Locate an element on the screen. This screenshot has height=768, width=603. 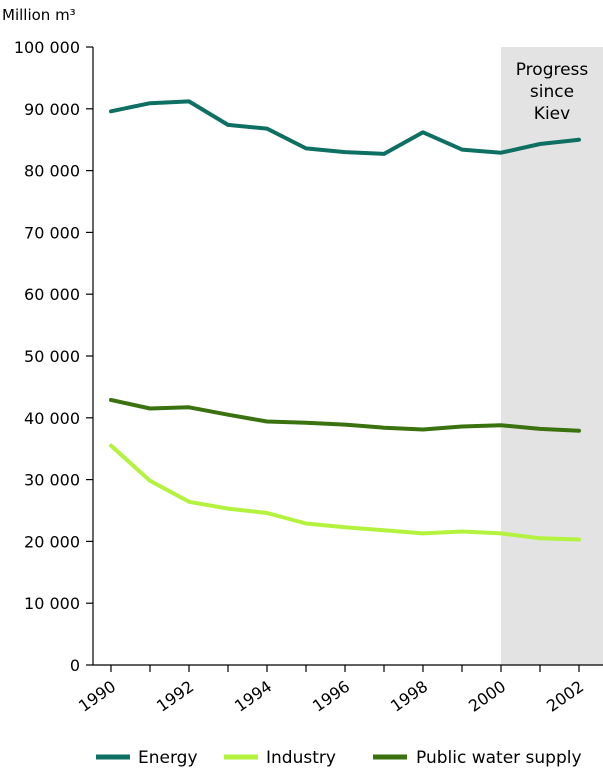
x-axis-ticks: 1990 1992 1994 1996 1998 2000 2002 is located at coordinates (331, 690).